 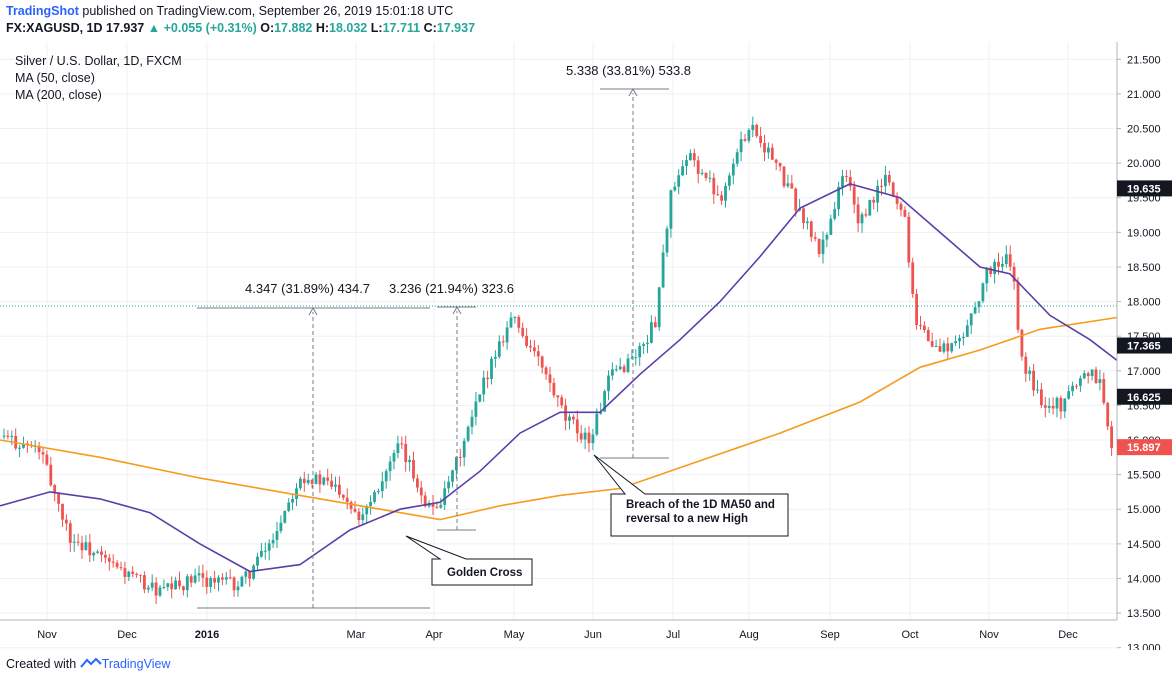 What do you see at coordinates (1144, 614) in the screenshot?
I see `y-tick-label: 13.500` at bounding box center [1144, 614].